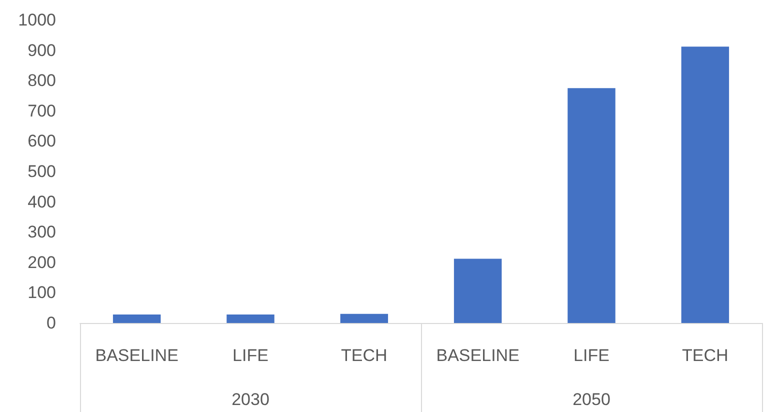 The image size is (769, 412). What do you see at coordinates (42, 232) in the screenshot?
I see `y-tick-label: 300` at bounding box center [42, 232].